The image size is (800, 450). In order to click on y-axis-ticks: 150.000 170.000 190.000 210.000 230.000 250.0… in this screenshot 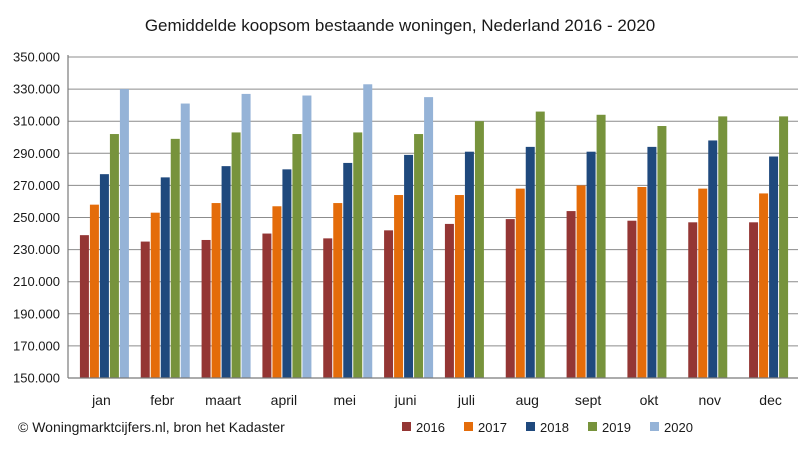, I will do `click(36, 218)`.